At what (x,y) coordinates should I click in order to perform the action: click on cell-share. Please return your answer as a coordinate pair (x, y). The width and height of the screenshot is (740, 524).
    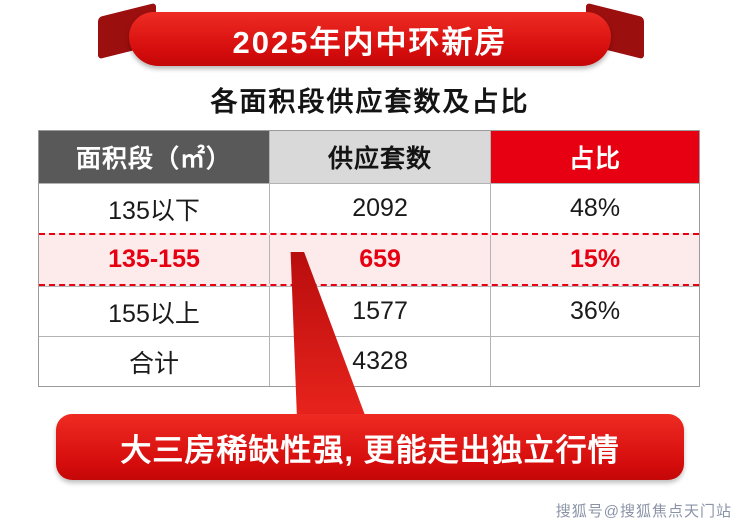
    Looking at the image, I should click on (595, 361).